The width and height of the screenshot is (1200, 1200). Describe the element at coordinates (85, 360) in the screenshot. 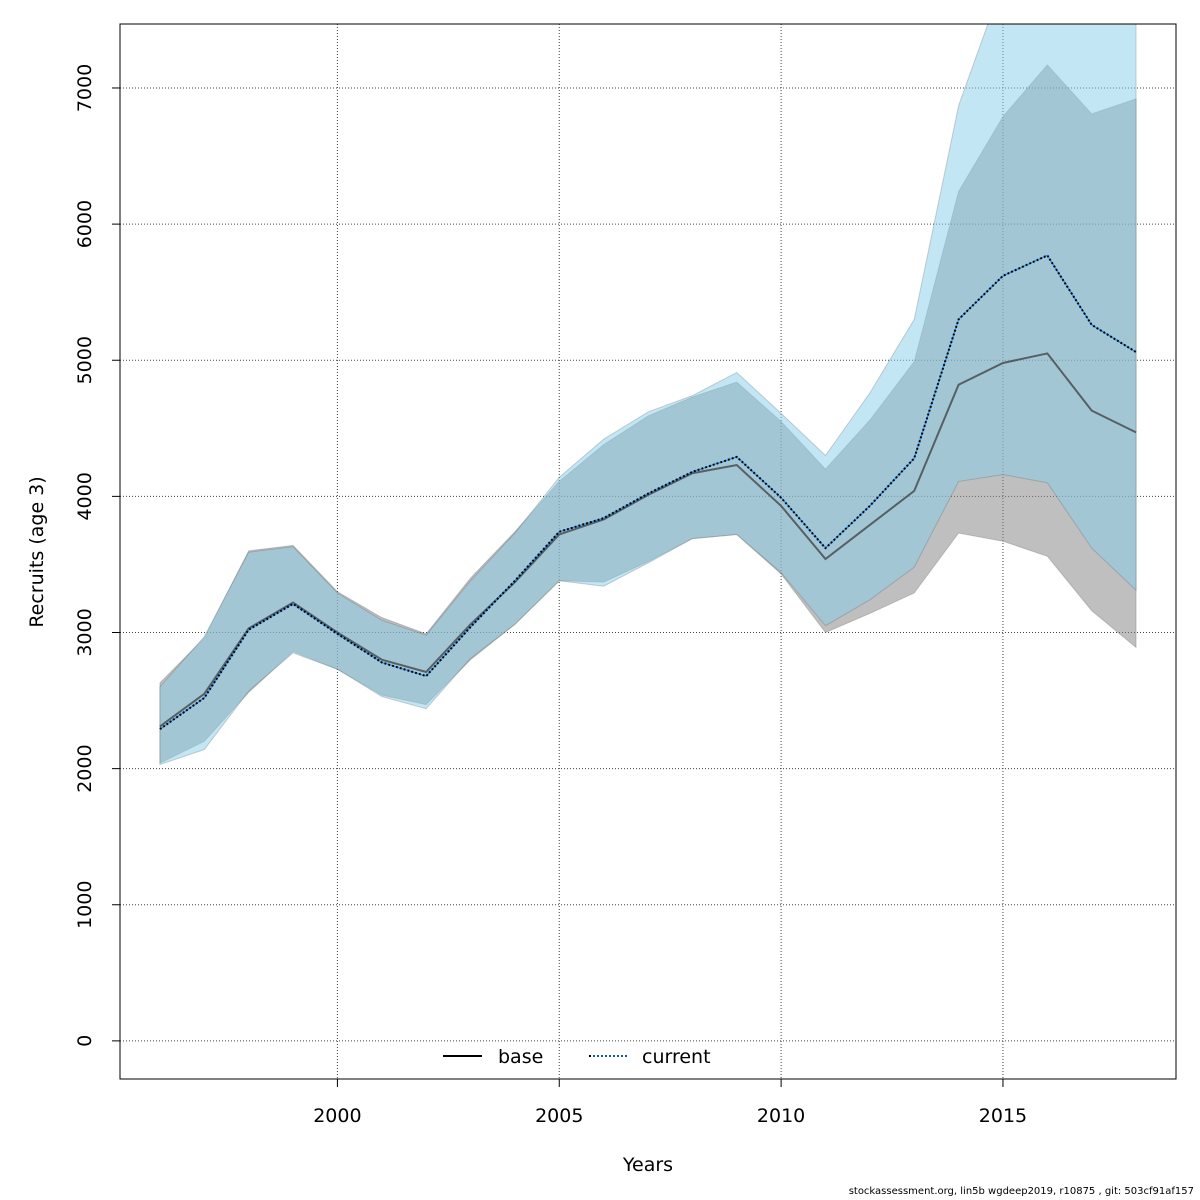

I see `y-tick-label-5000: 5000` at that location.